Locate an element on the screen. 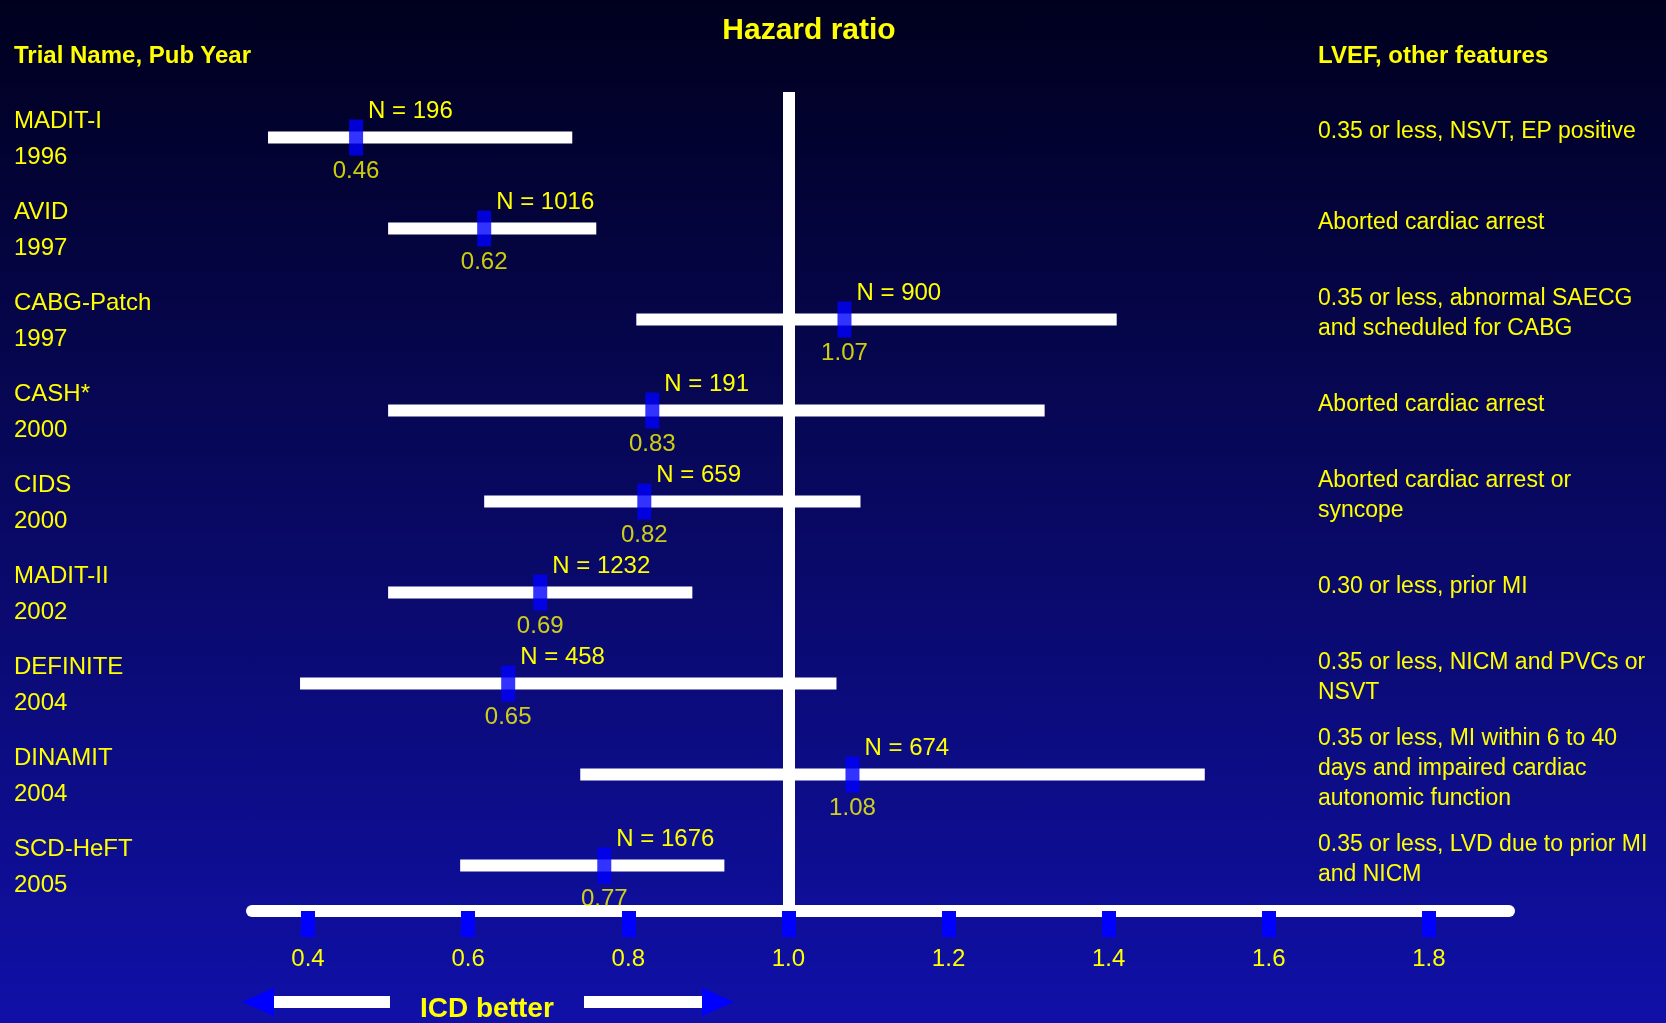 This screenshot has width=1666, height=1023. data-label: 0.77 is located at coordinates (604, 897).